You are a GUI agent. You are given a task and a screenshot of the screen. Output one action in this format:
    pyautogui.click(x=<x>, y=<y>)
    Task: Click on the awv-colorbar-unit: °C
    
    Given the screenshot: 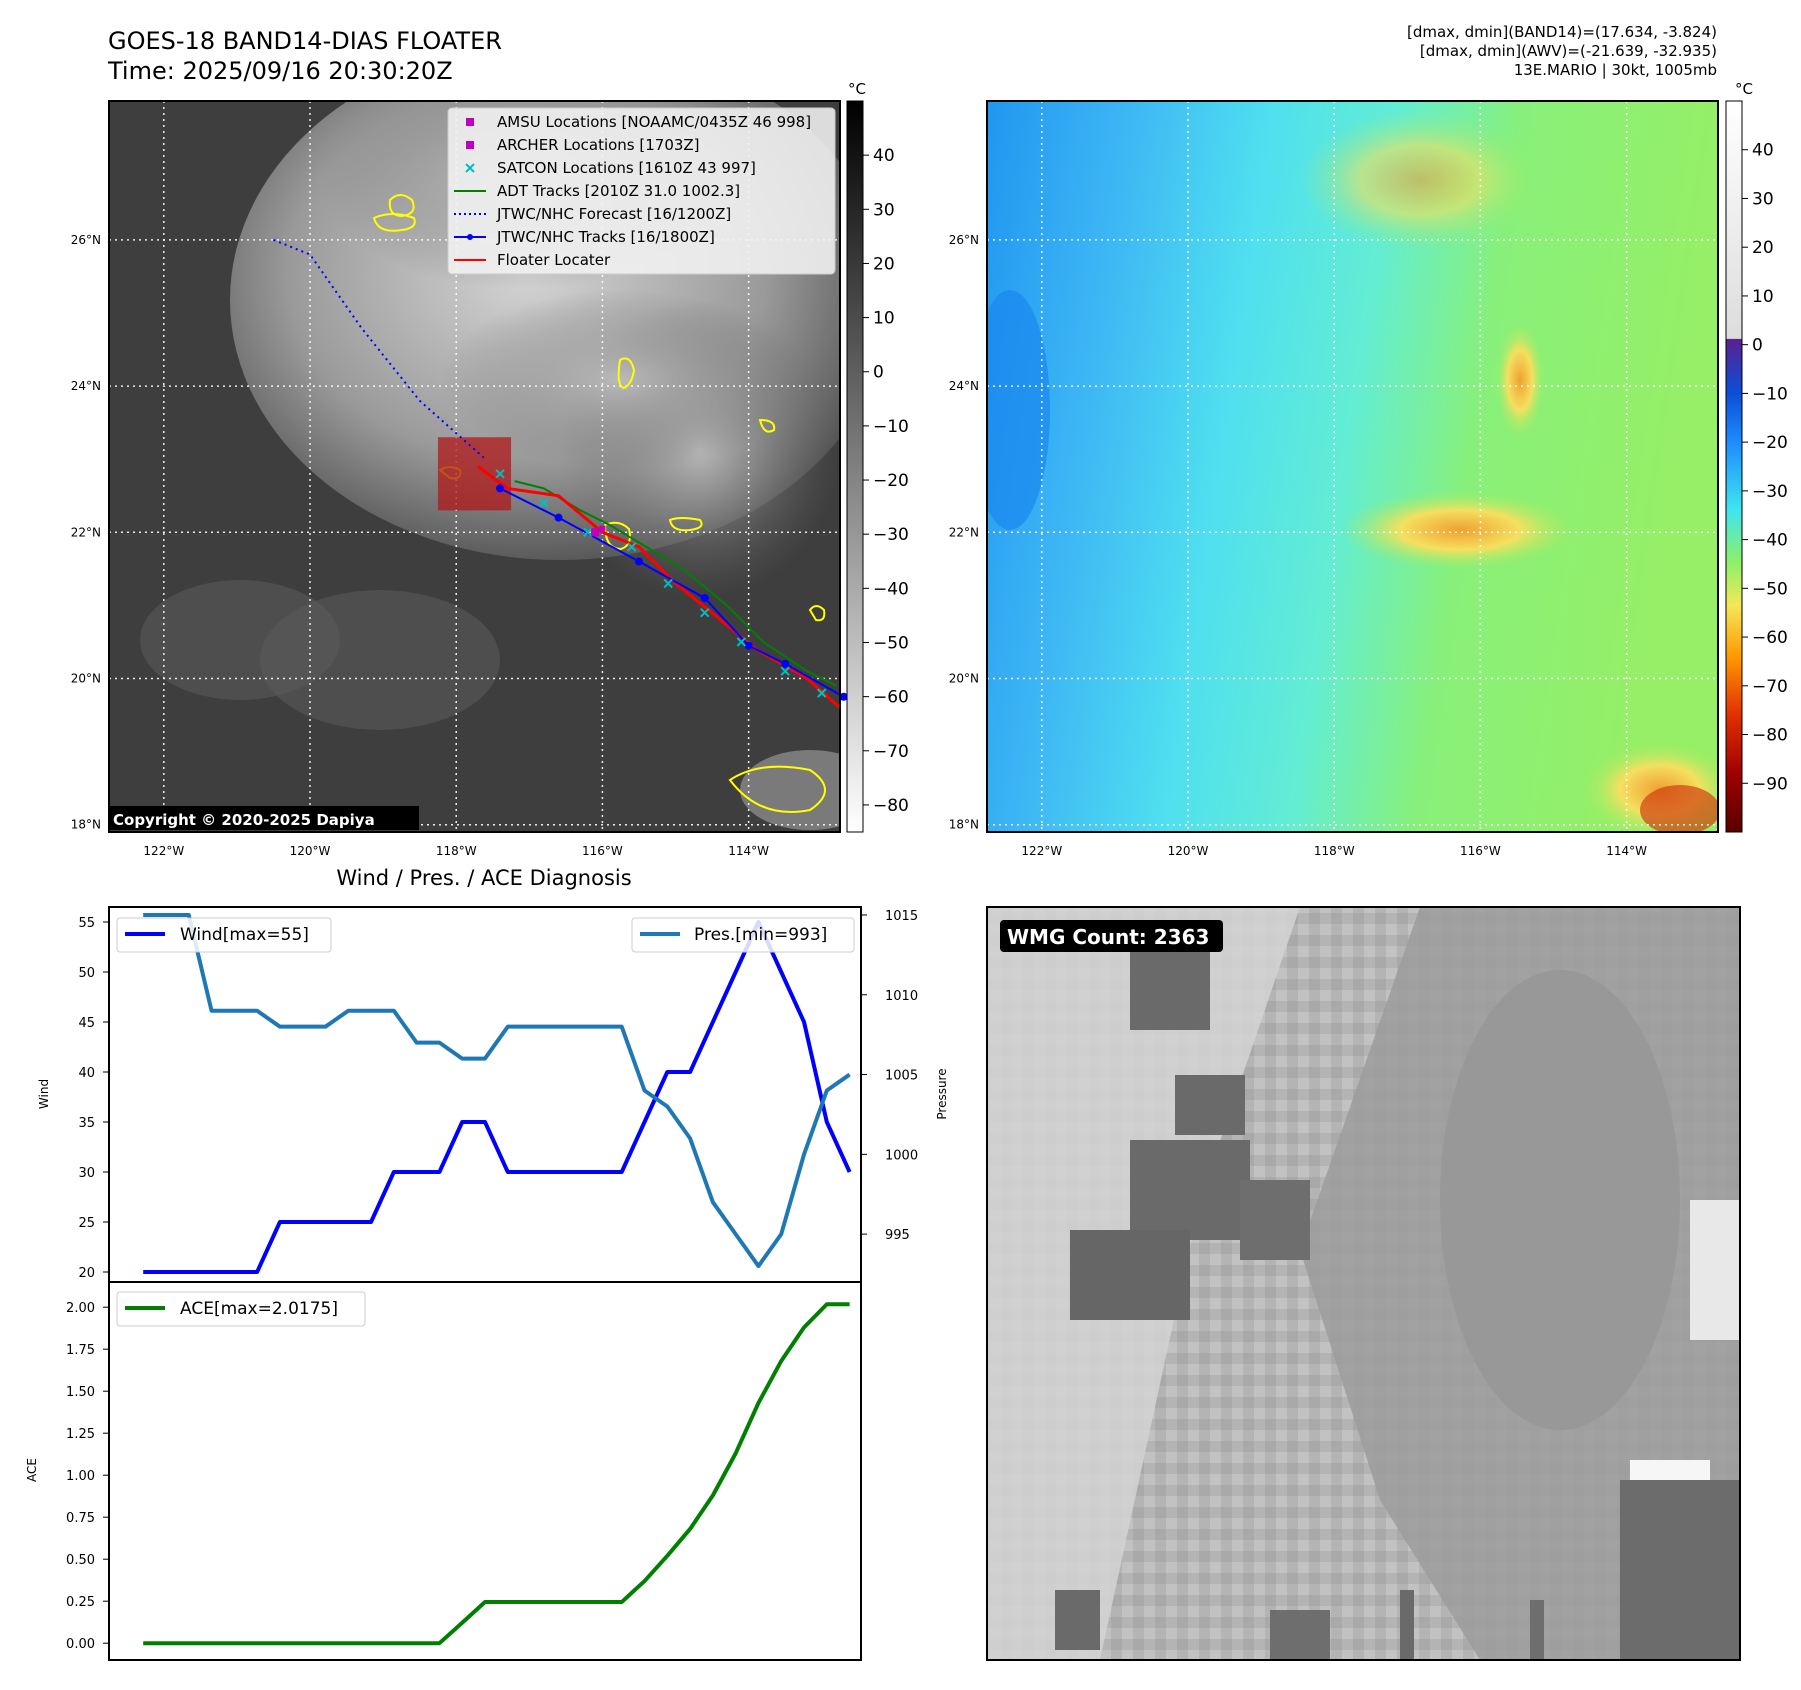 What is the action you would take?
    pyautogui.click(x=1744, y=89)
    